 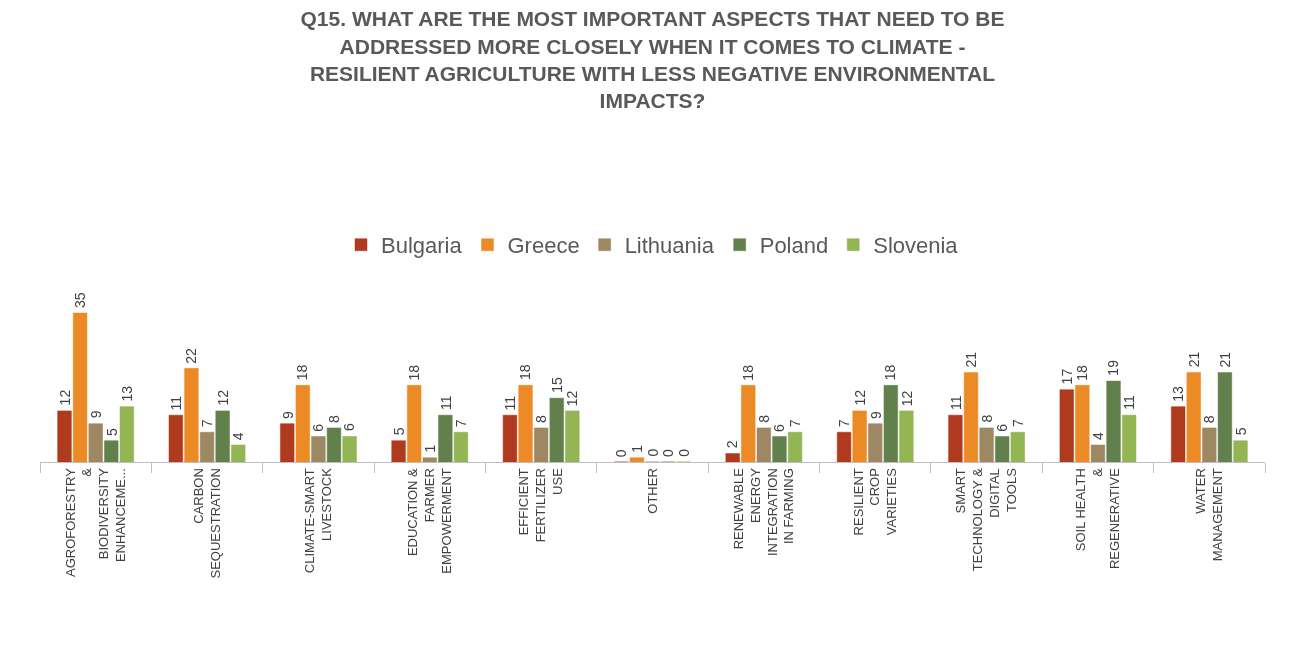 What do you see at coordinates (1098, 518) in the screenshot?
I see `x-tick-label: SOIL HEALTH & REGENERATIVE` at bounding box center [1098, 518].